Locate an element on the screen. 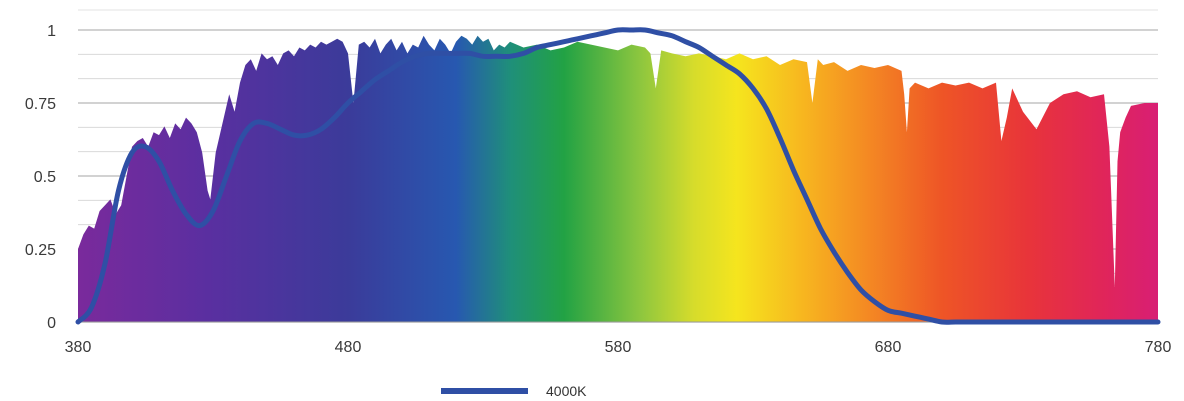 The height and width of the screenshot is (401, 1184). x-tick-label: 480 is located at coordinates (348, 347).